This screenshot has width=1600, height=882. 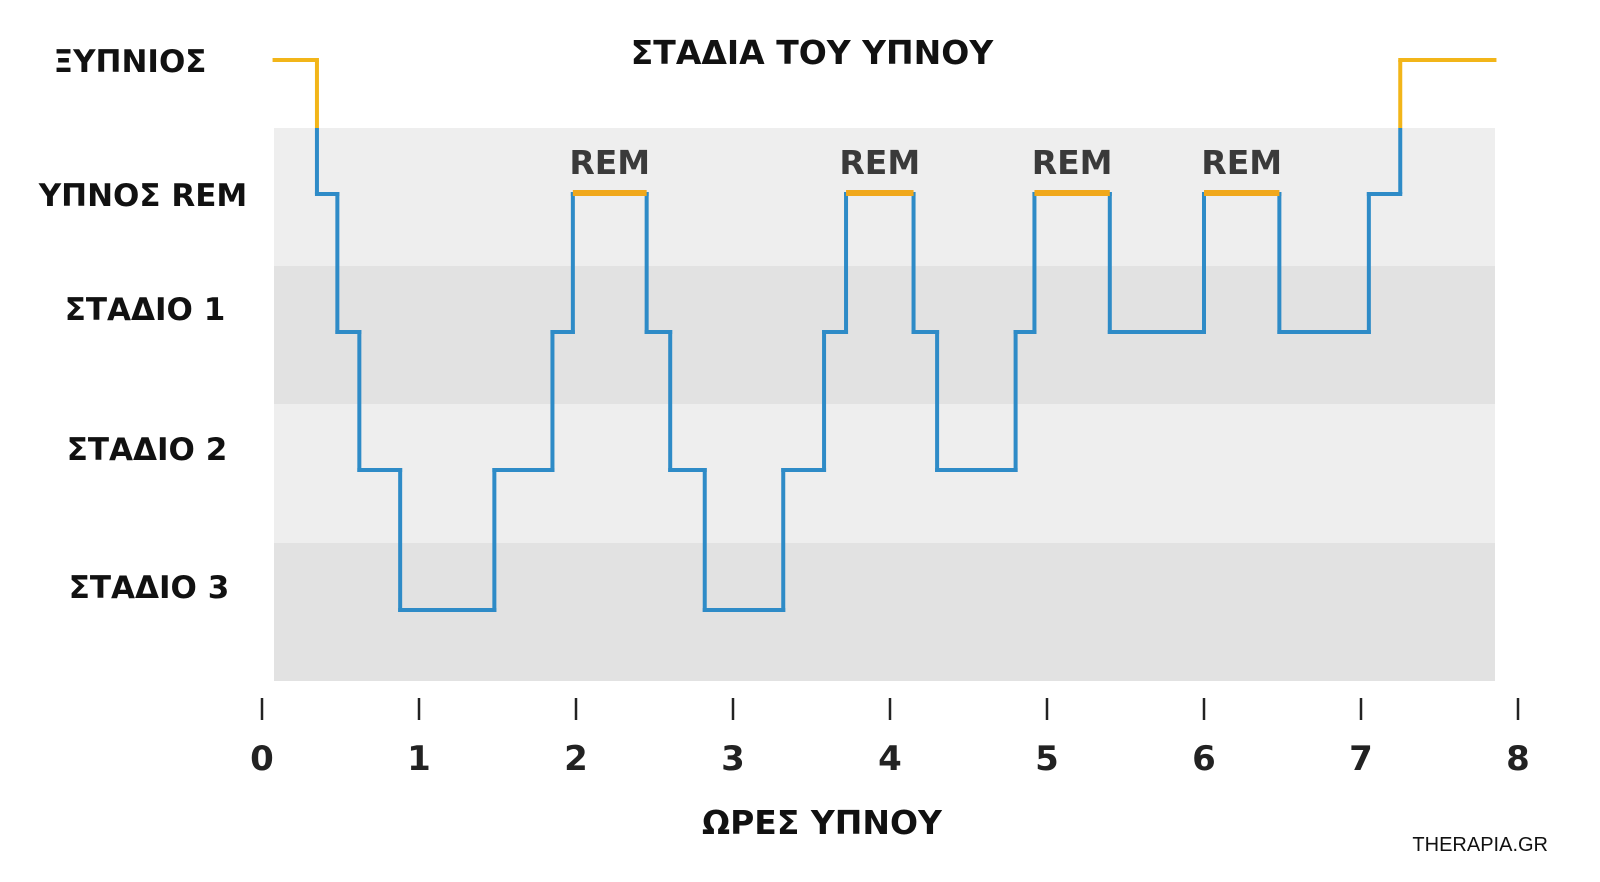 What do you see at coordinates (925, 169) in the screenshot?
I see `rem-markers: REM REM REM REM` at bounding box center [925, 169].